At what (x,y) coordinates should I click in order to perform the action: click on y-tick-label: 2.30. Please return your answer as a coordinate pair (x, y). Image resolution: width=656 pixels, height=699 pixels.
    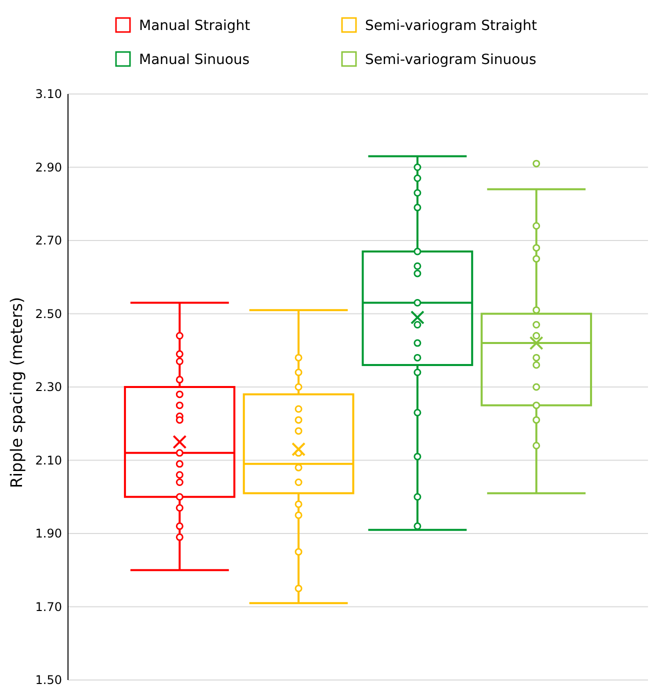
    Looking at the image, I should click on (48, 387).